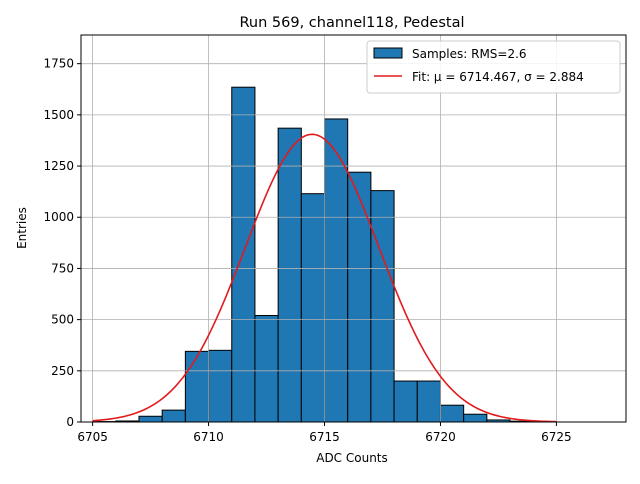 The width and height of the screenshot is (640, 484). What do you see at coordinates (58, 217) in the screenshot?
I see `y-tick-label: 1000` at bounding box center [58, 217].